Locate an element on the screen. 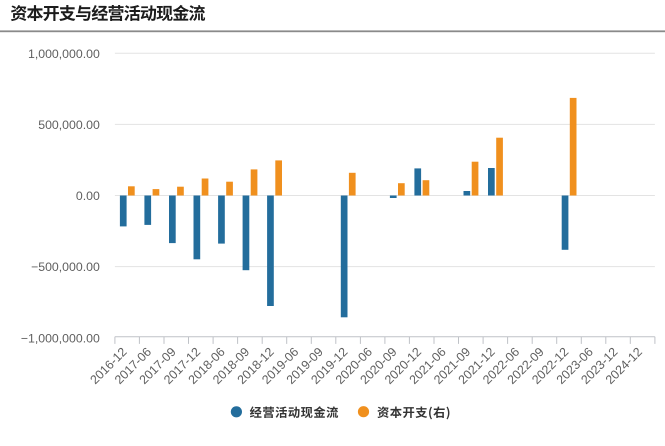  svg-text: 1,000,000.00 is located at coordinates (64, 54).